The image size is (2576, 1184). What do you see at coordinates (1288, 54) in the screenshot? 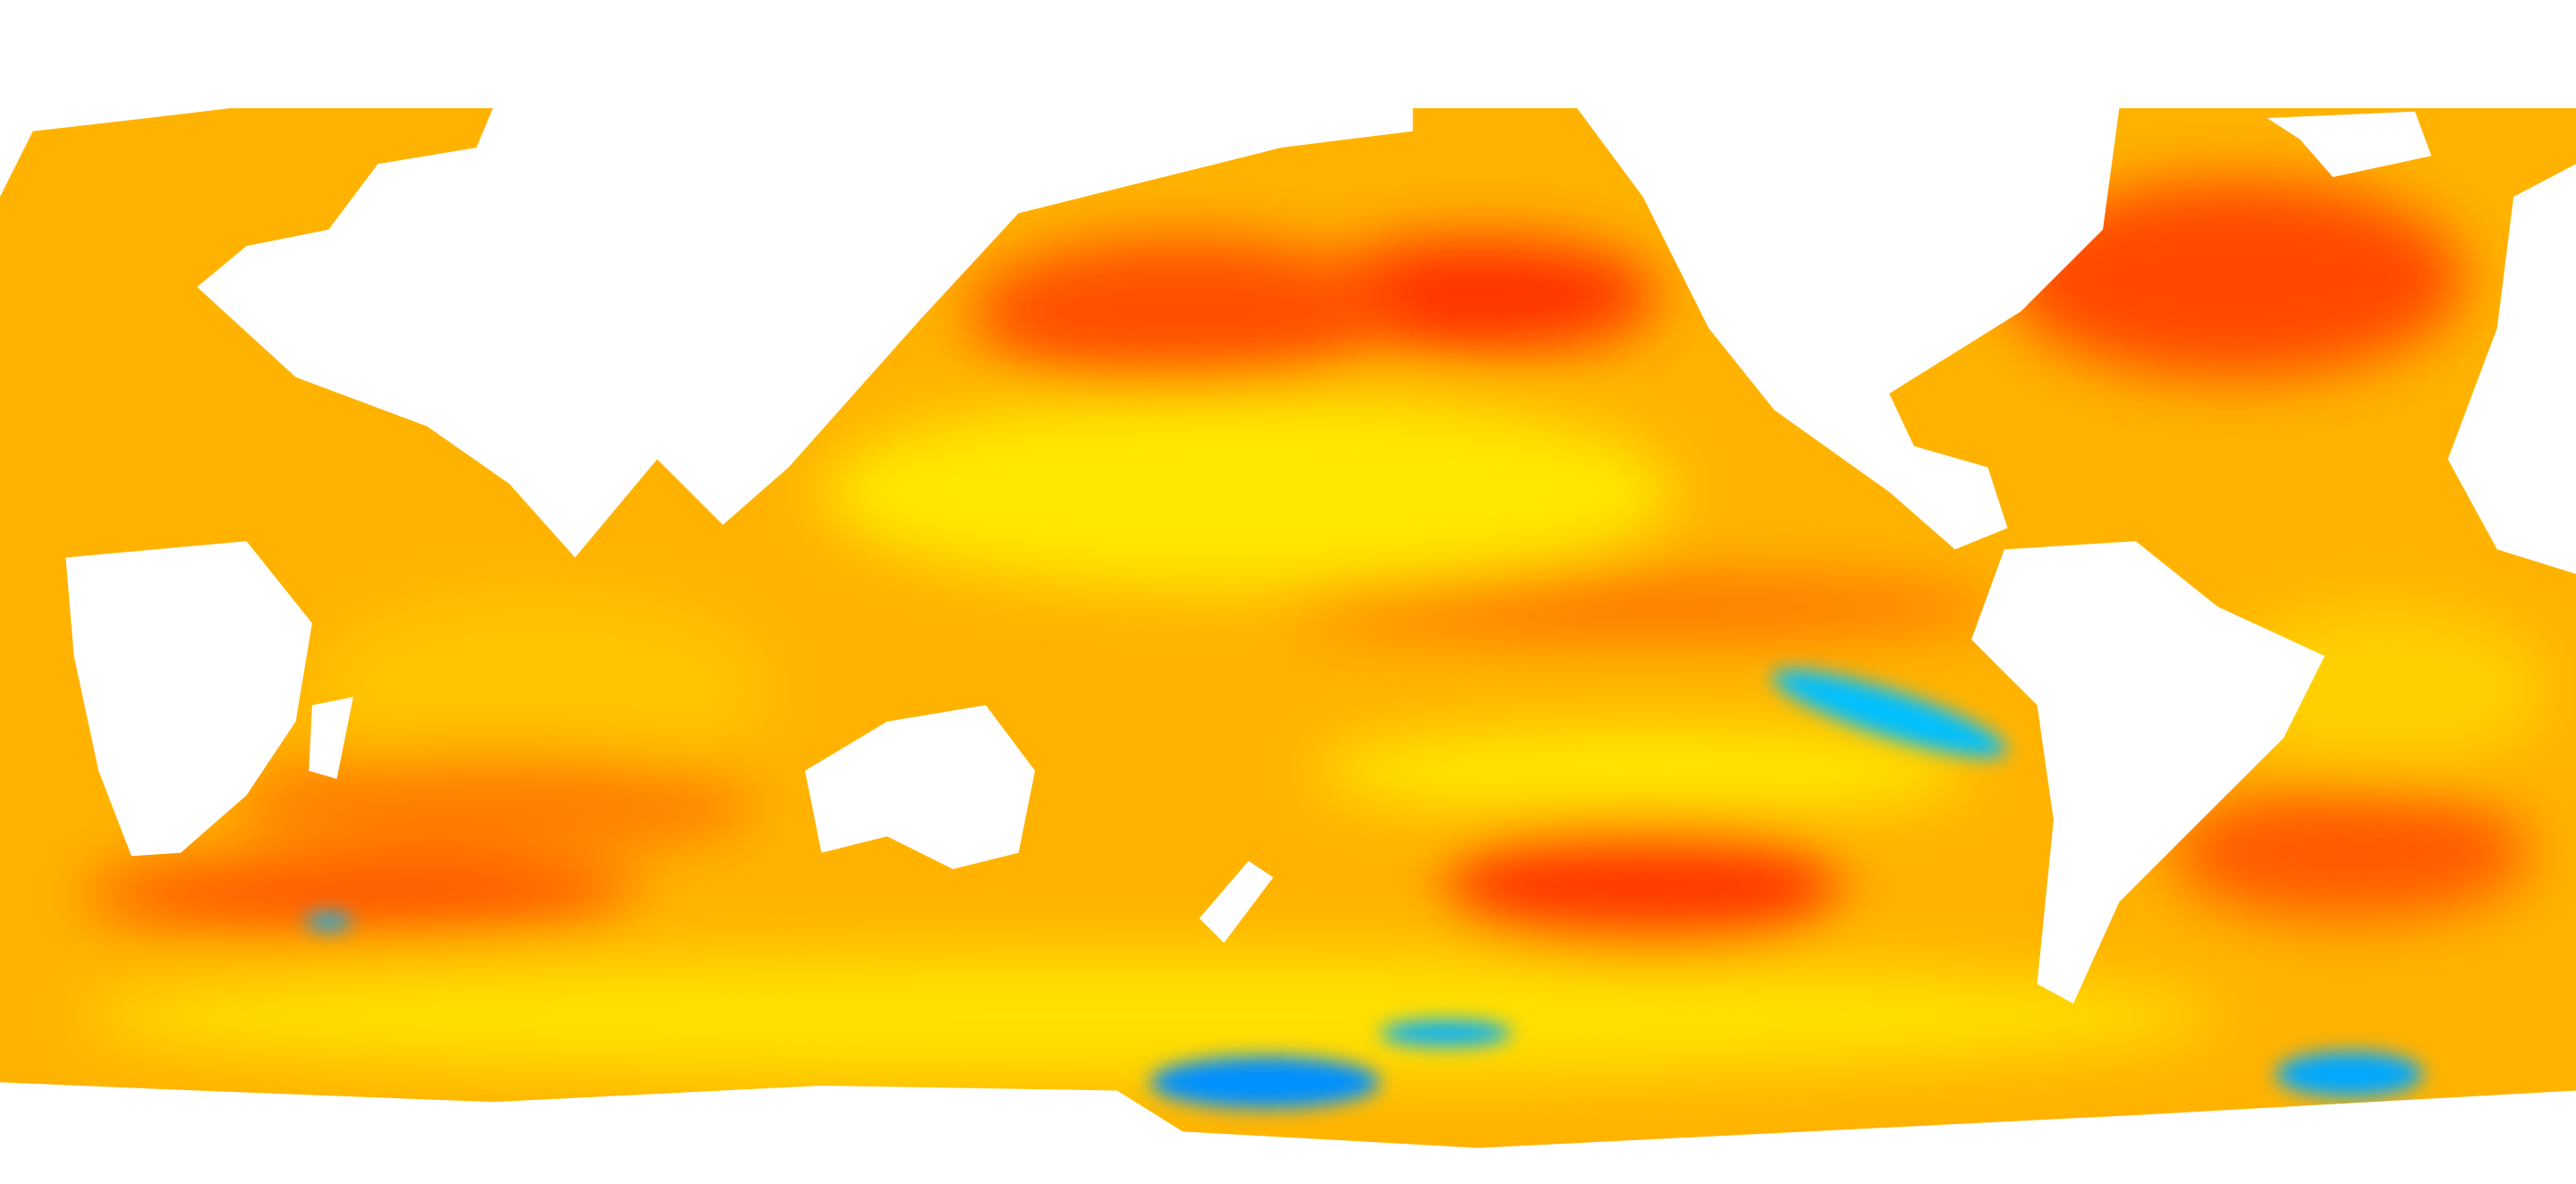
I see `top-margin` at bounding box center [1288, 54].